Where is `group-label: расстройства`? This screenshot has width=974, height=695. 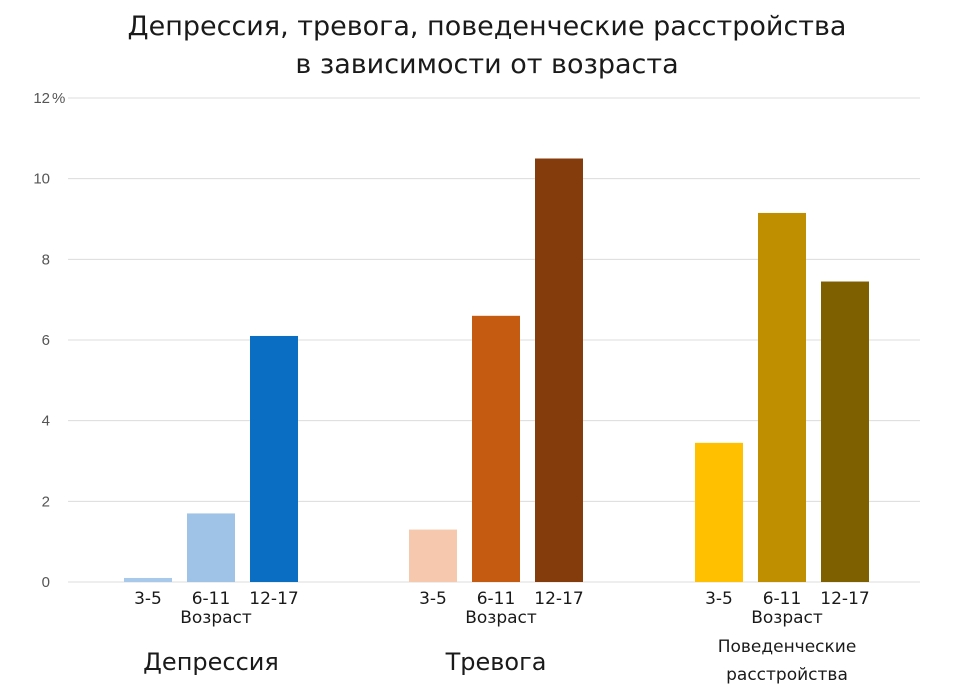 group-label: расстройства is located at coordinates (787, 675).